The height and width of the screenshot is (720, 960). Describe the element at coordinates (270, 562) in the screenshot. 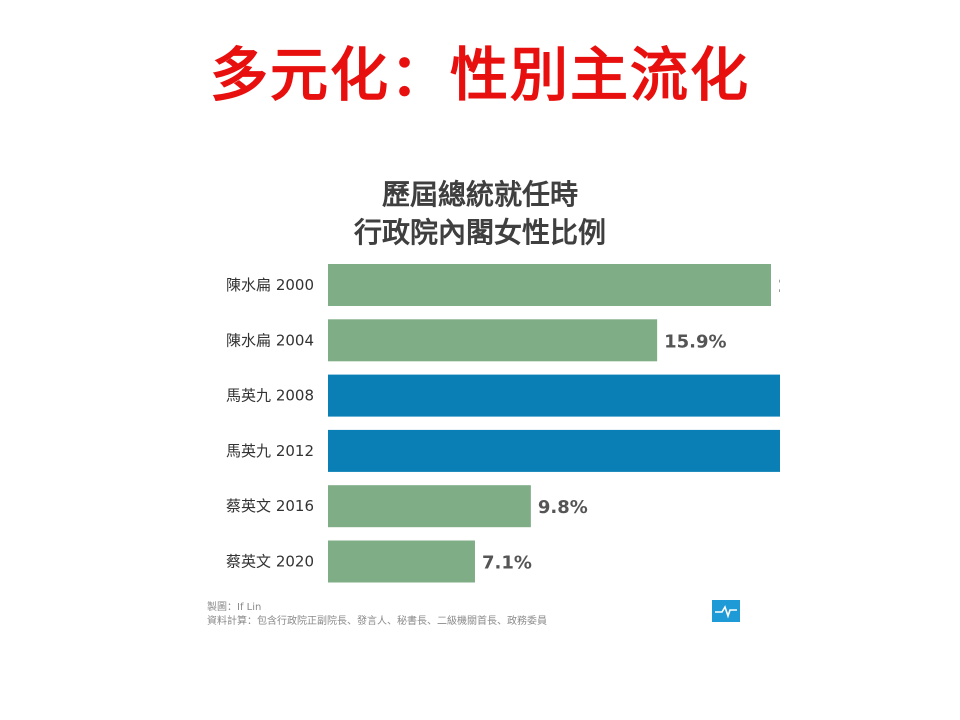

I see `category-label: 蔡英文 2020` at that location.